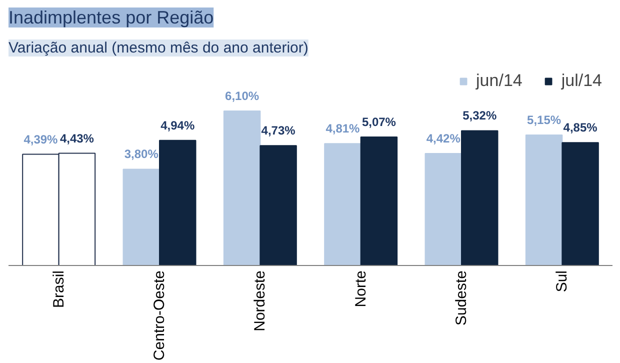 The image size is (620, 363). I want to click on data-label: 4,81%, so click(343, 129).